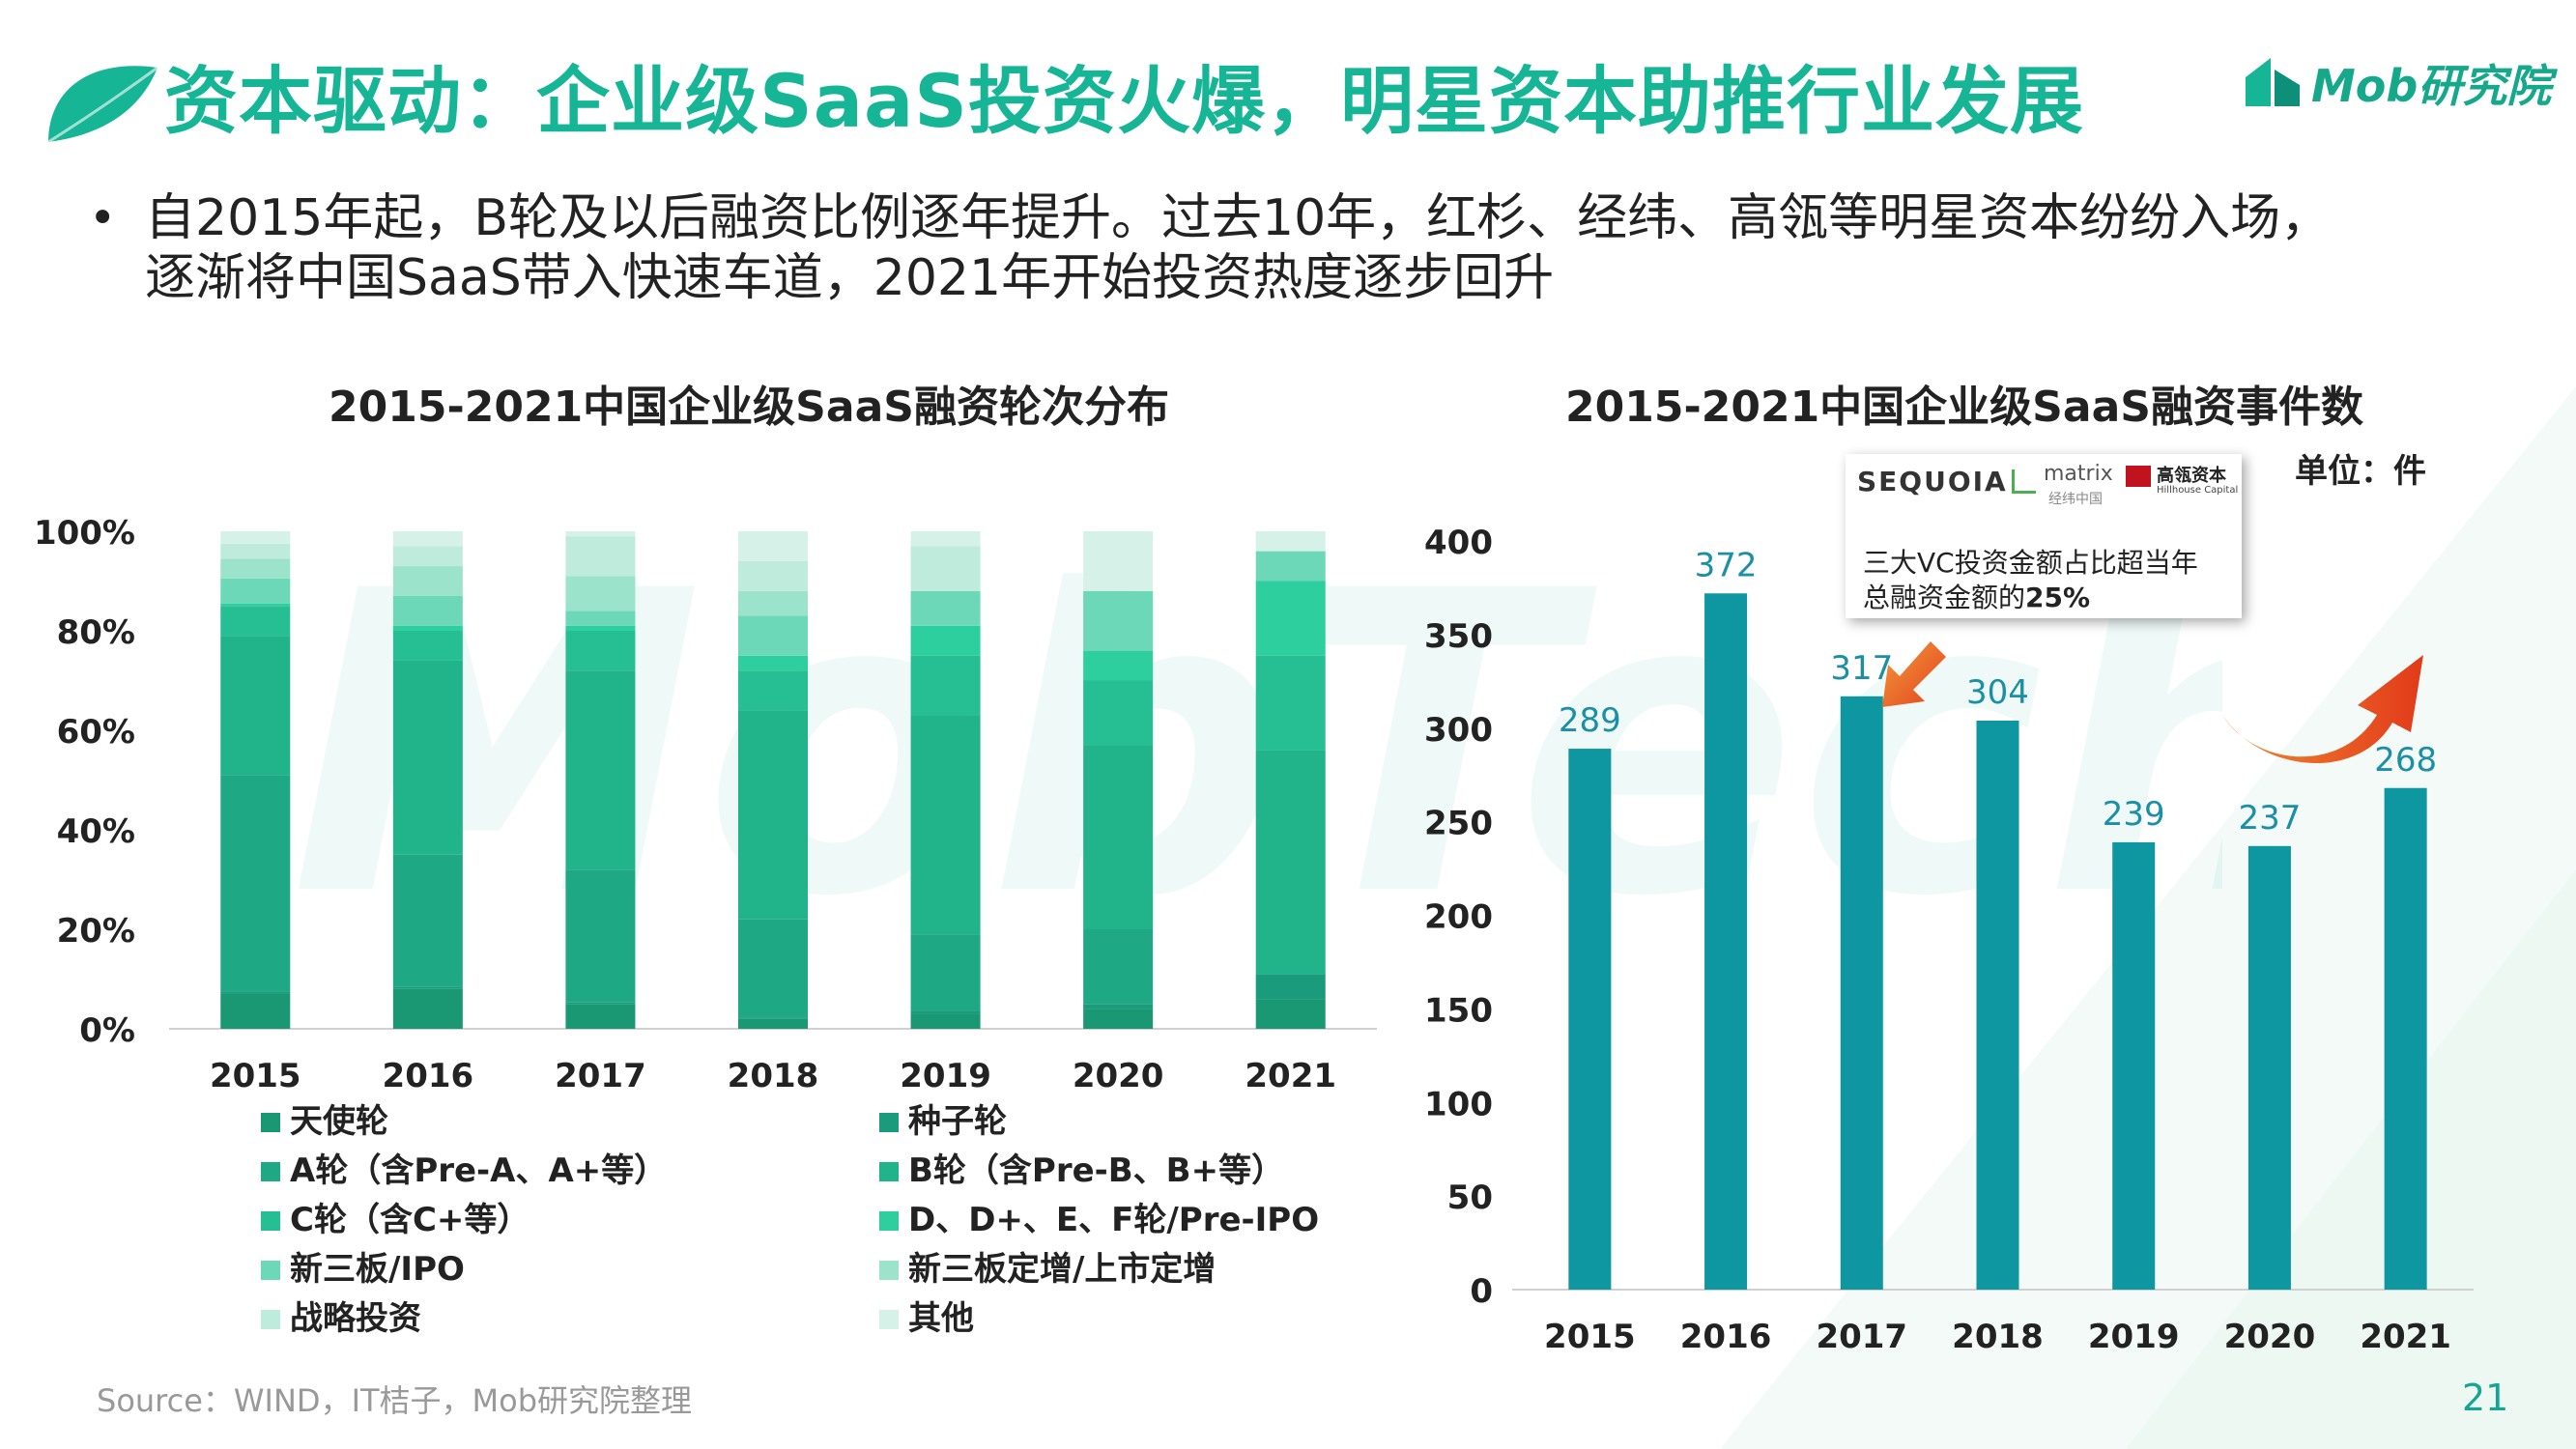 This screenshot has height=1449, width=2576. I want to click on bar-value-label: 289, so click(1590, 720).